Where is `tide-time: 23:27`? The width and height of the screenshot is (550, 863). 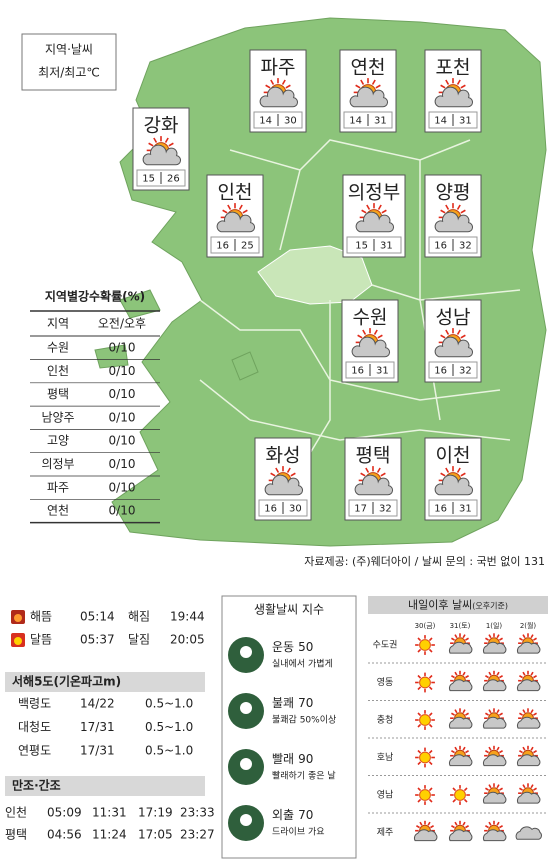
tide-time: 23:27 is located at coordinates (197, 835).